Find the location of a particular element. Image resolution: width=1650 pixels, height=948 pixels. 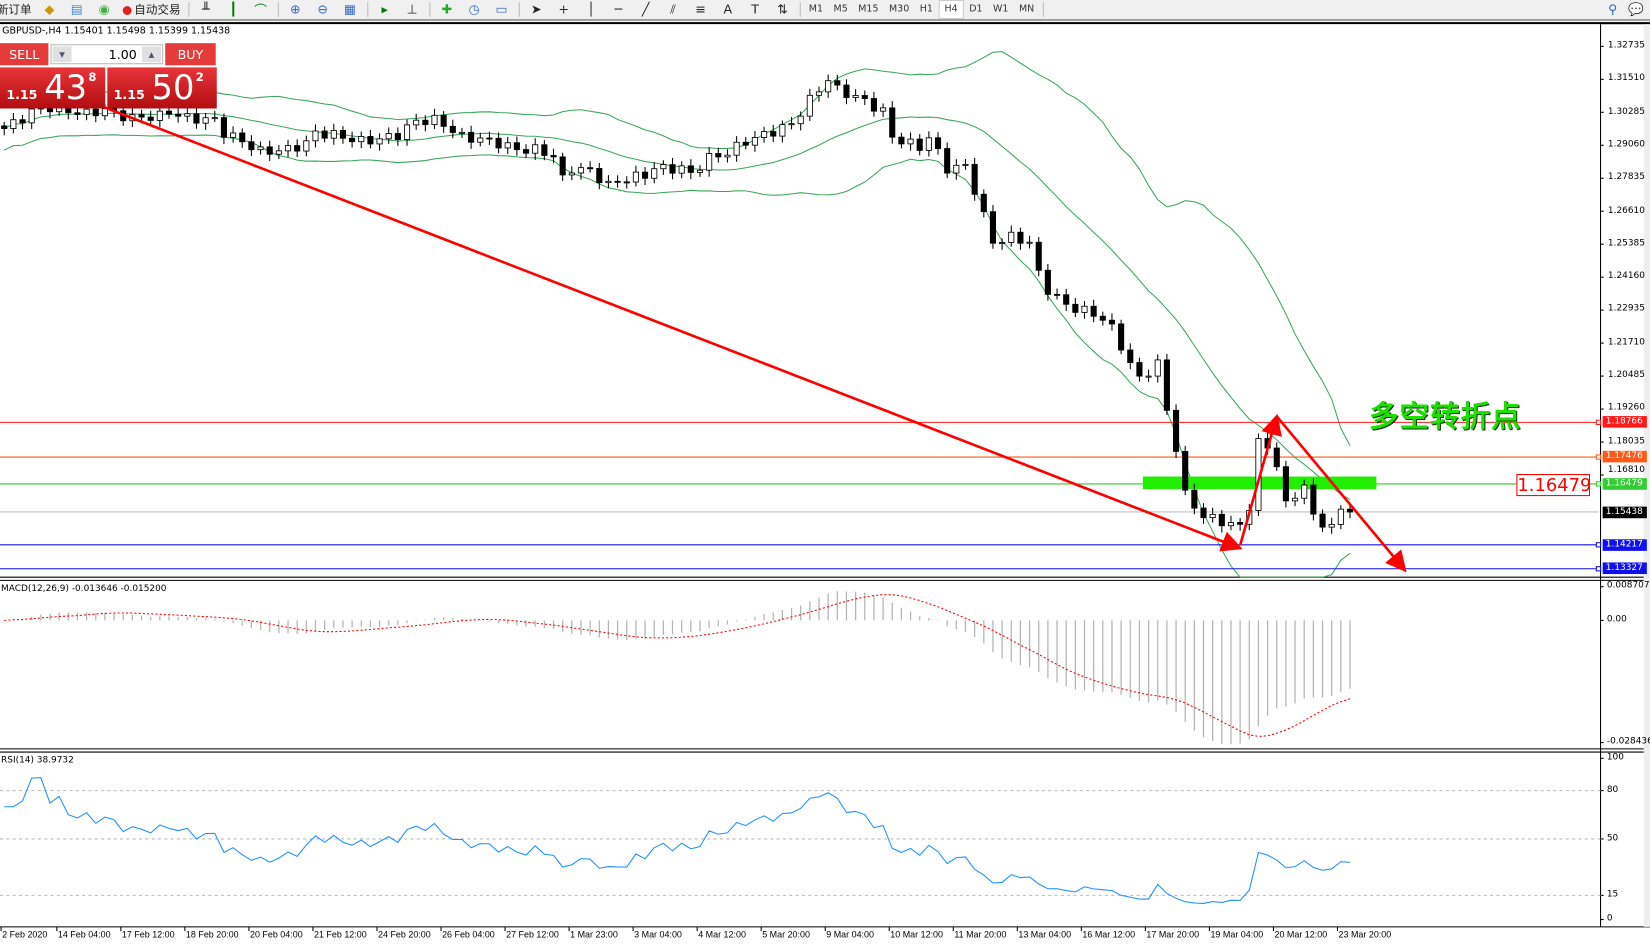

bar-chart-icon: ╨ is located at coordinates (206, 9).